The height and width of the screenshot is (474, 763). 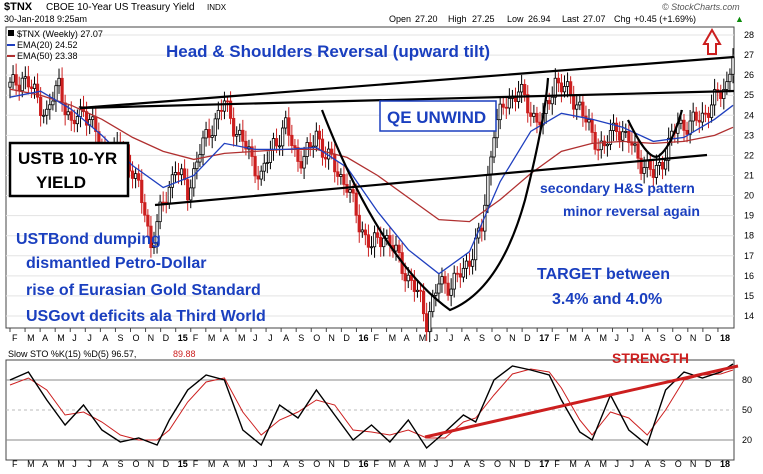 What do you see at coordinates (701, 7) in the screenshot?
I see `brand-logo: © StockCharts.com` at bounding box center [701, 7].